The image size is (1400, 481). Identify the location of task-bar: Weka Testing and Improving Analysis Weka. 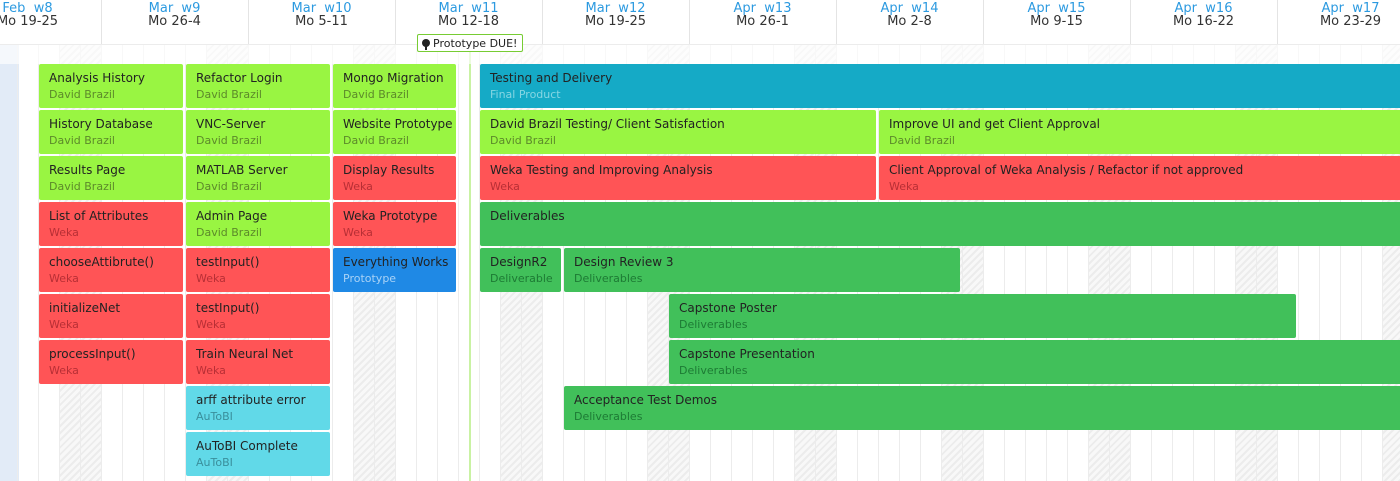
(678, 178).